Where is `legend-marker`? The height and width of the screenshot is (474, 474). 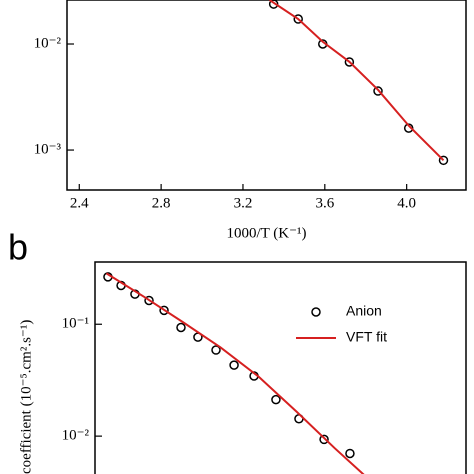 legend-marker is located at coordinates (316, 312).